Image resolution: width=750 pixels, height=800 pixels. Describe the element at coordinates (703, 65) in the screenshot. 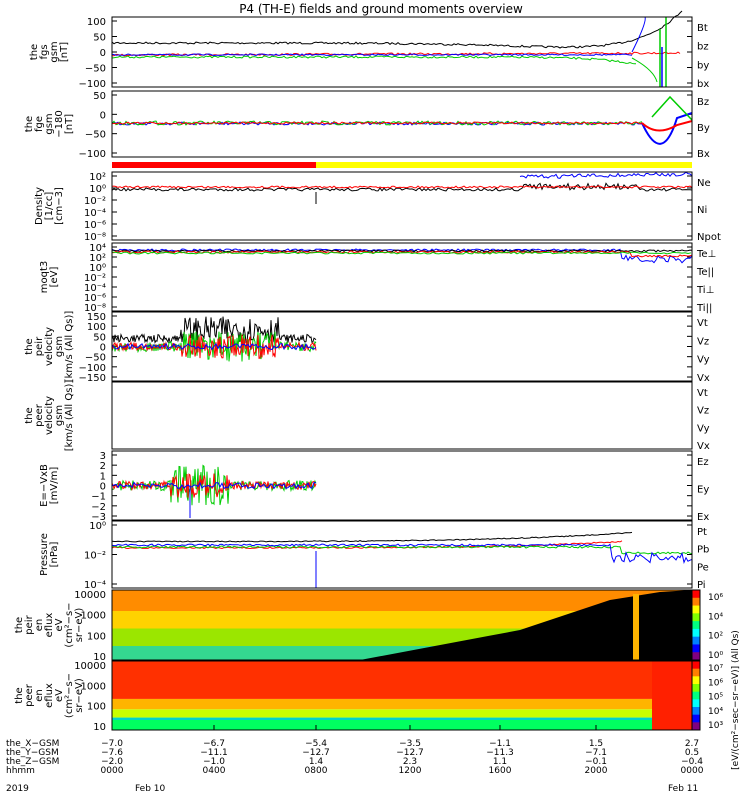

I see `legend-entry: by` at that location.